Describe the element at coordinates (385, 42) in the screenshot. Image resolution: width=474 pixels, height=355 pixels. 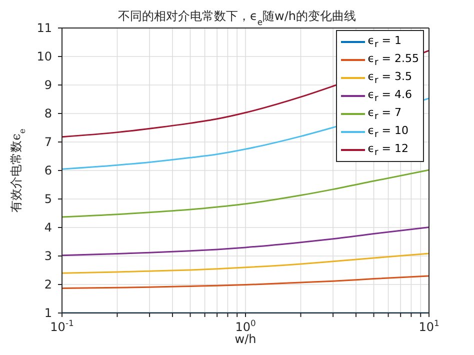
I see `legend-label: ϵ$_{r}$ = 1` at that location.